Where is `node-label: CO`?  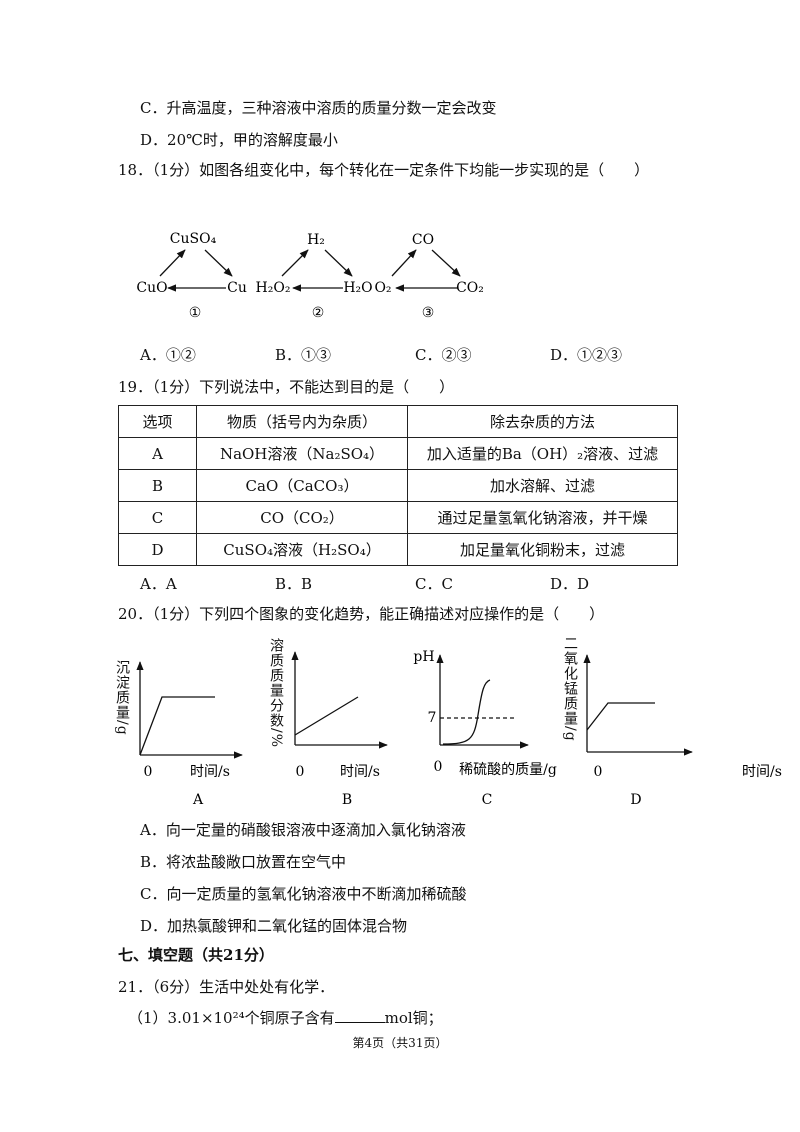
node-label: CO is located at coordinates (423, 240).